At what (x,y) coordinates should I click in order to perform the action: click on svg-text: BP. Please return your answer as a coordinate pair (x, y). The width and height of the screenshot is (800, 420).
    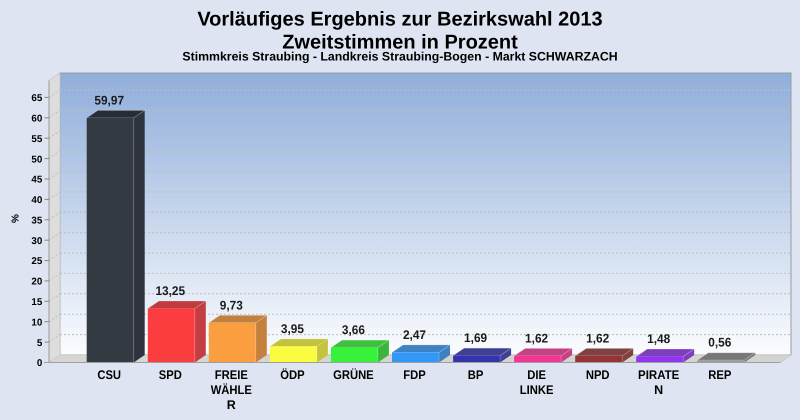
    Looking at the image, I should click on (476, 375).